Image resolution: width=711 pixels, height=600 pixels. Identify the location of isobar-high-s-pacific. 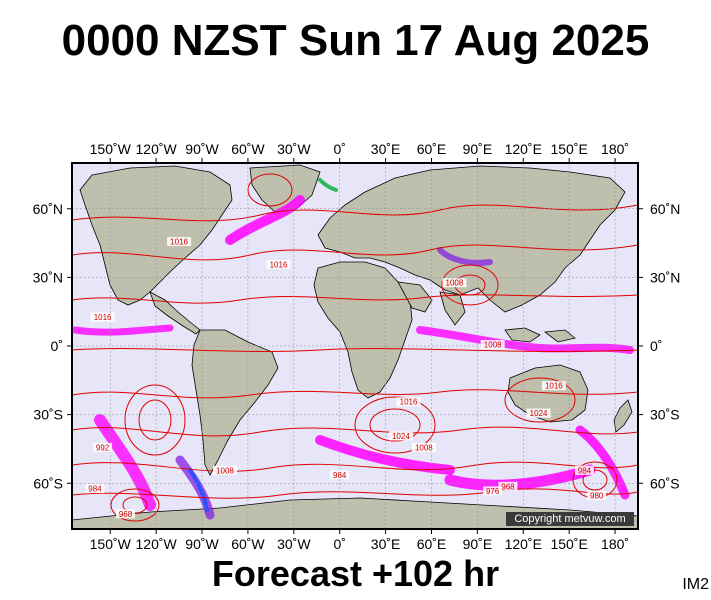
(155, 420).